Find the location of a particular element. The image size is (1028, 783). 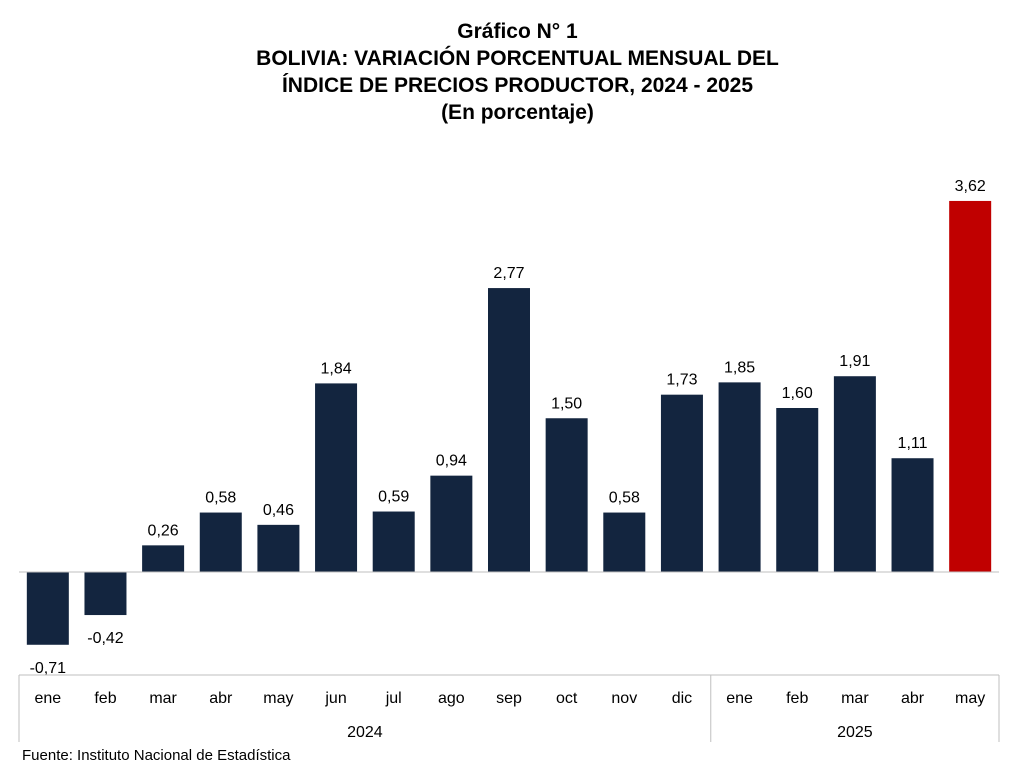

category-tick-label-12: dic is located at coordinates (682, 698).